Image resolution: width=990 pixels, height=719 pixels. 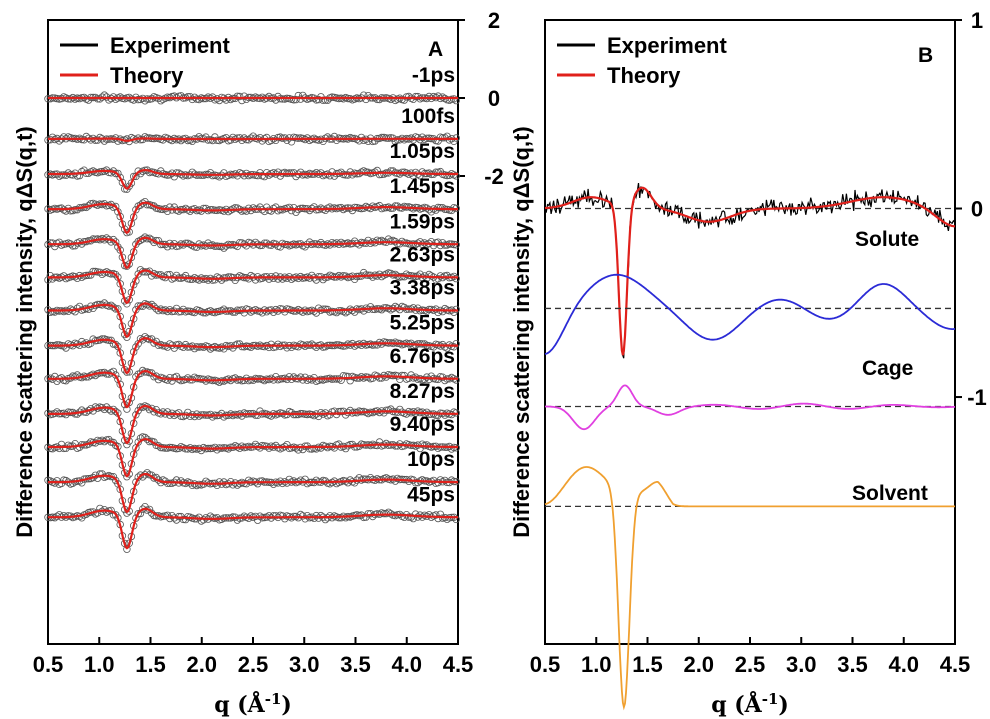 What do you see at coordinates (596, 664) in the screenshot?
I see `panel-b-x-tick-label: 1.0` at bounding box center [596, 664].